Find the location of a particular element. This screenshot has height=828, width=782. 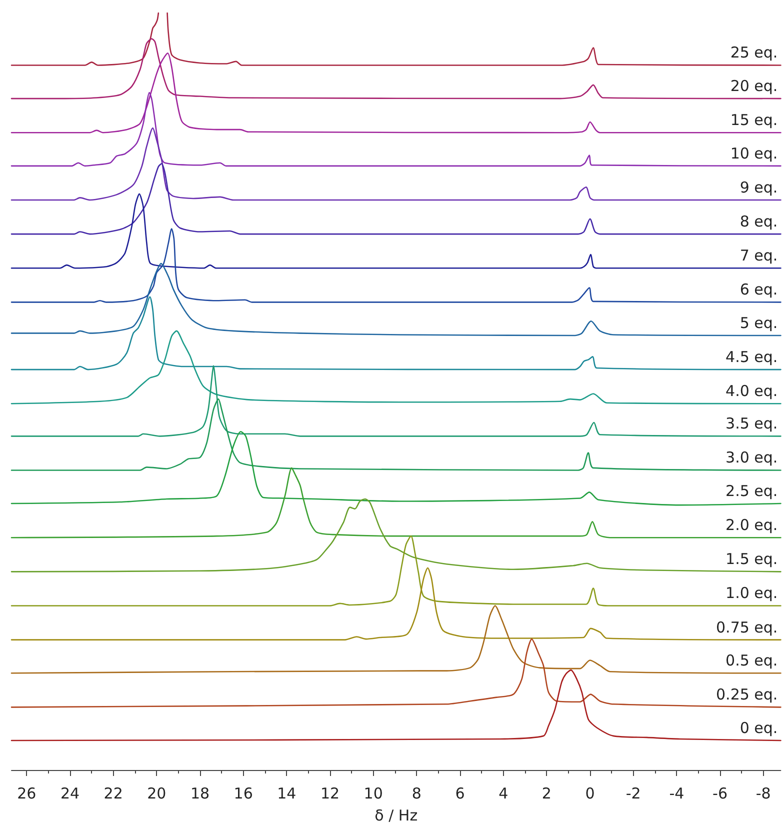

x-tick-label: -6 is located at coordinates (720, 793).